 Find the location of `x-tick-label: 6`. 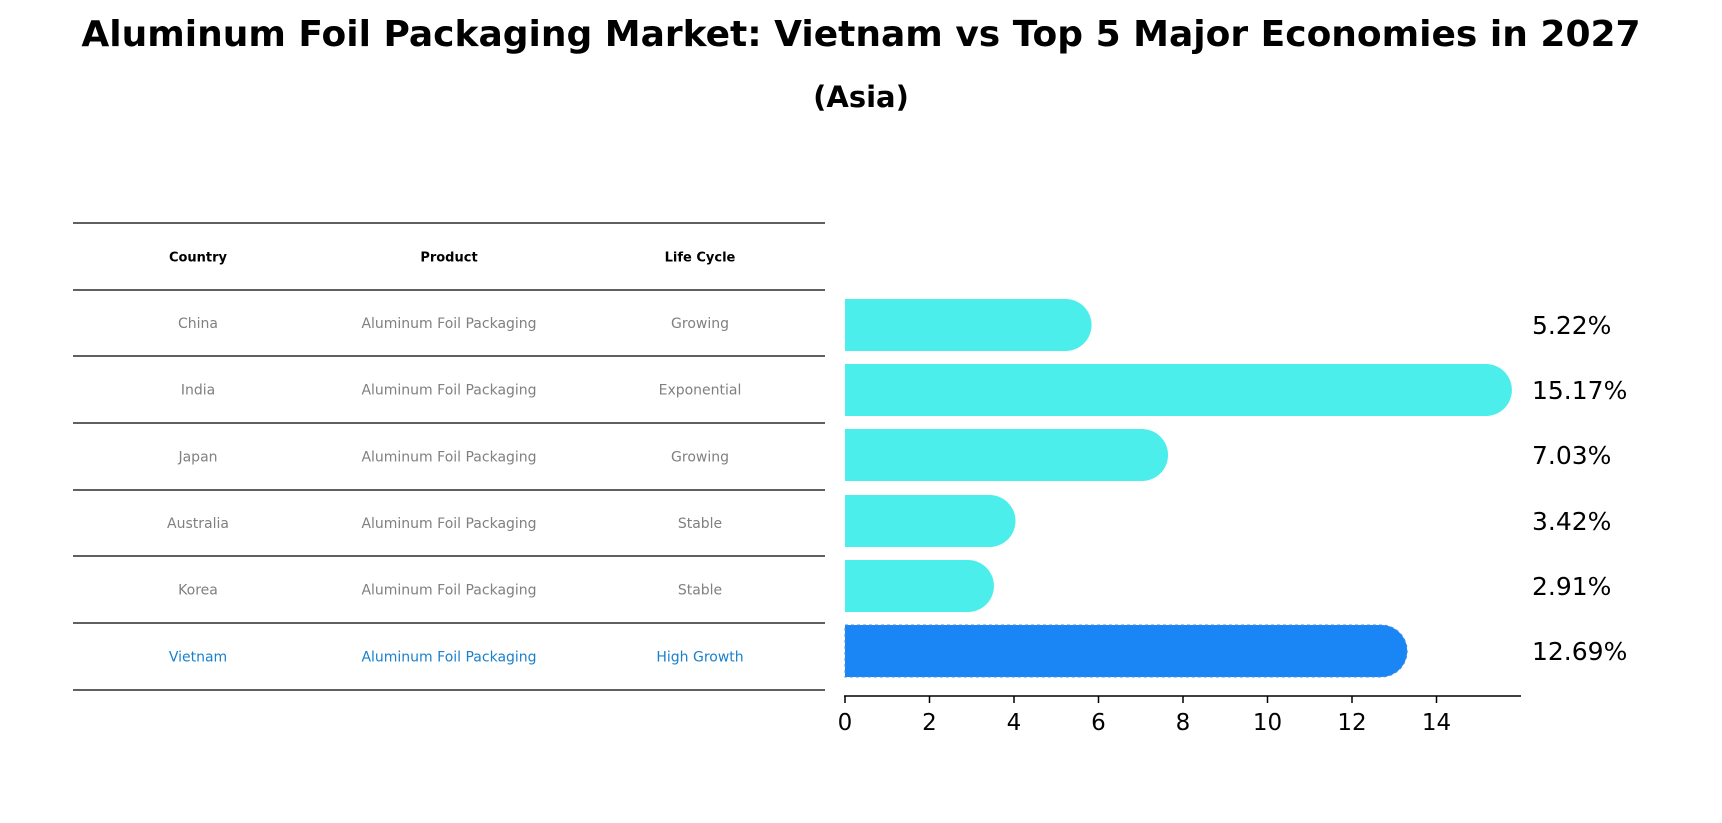

x-tick-label: 6 is located at coordinates (1098, 723).